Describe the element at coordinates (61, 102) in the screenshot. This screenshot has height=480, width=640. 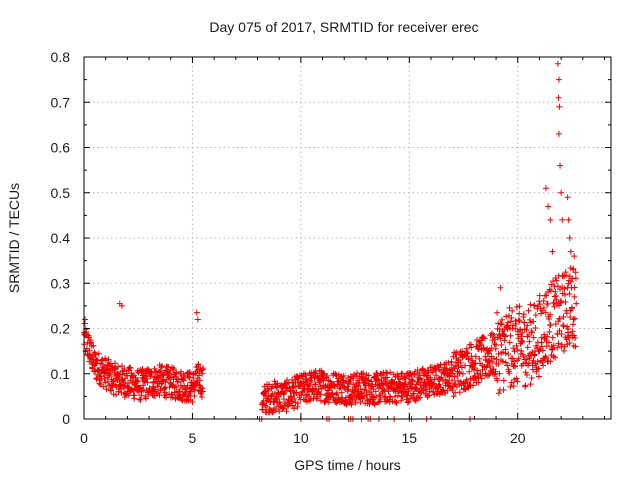
I see `y-tick-label: 0.7` at that location.